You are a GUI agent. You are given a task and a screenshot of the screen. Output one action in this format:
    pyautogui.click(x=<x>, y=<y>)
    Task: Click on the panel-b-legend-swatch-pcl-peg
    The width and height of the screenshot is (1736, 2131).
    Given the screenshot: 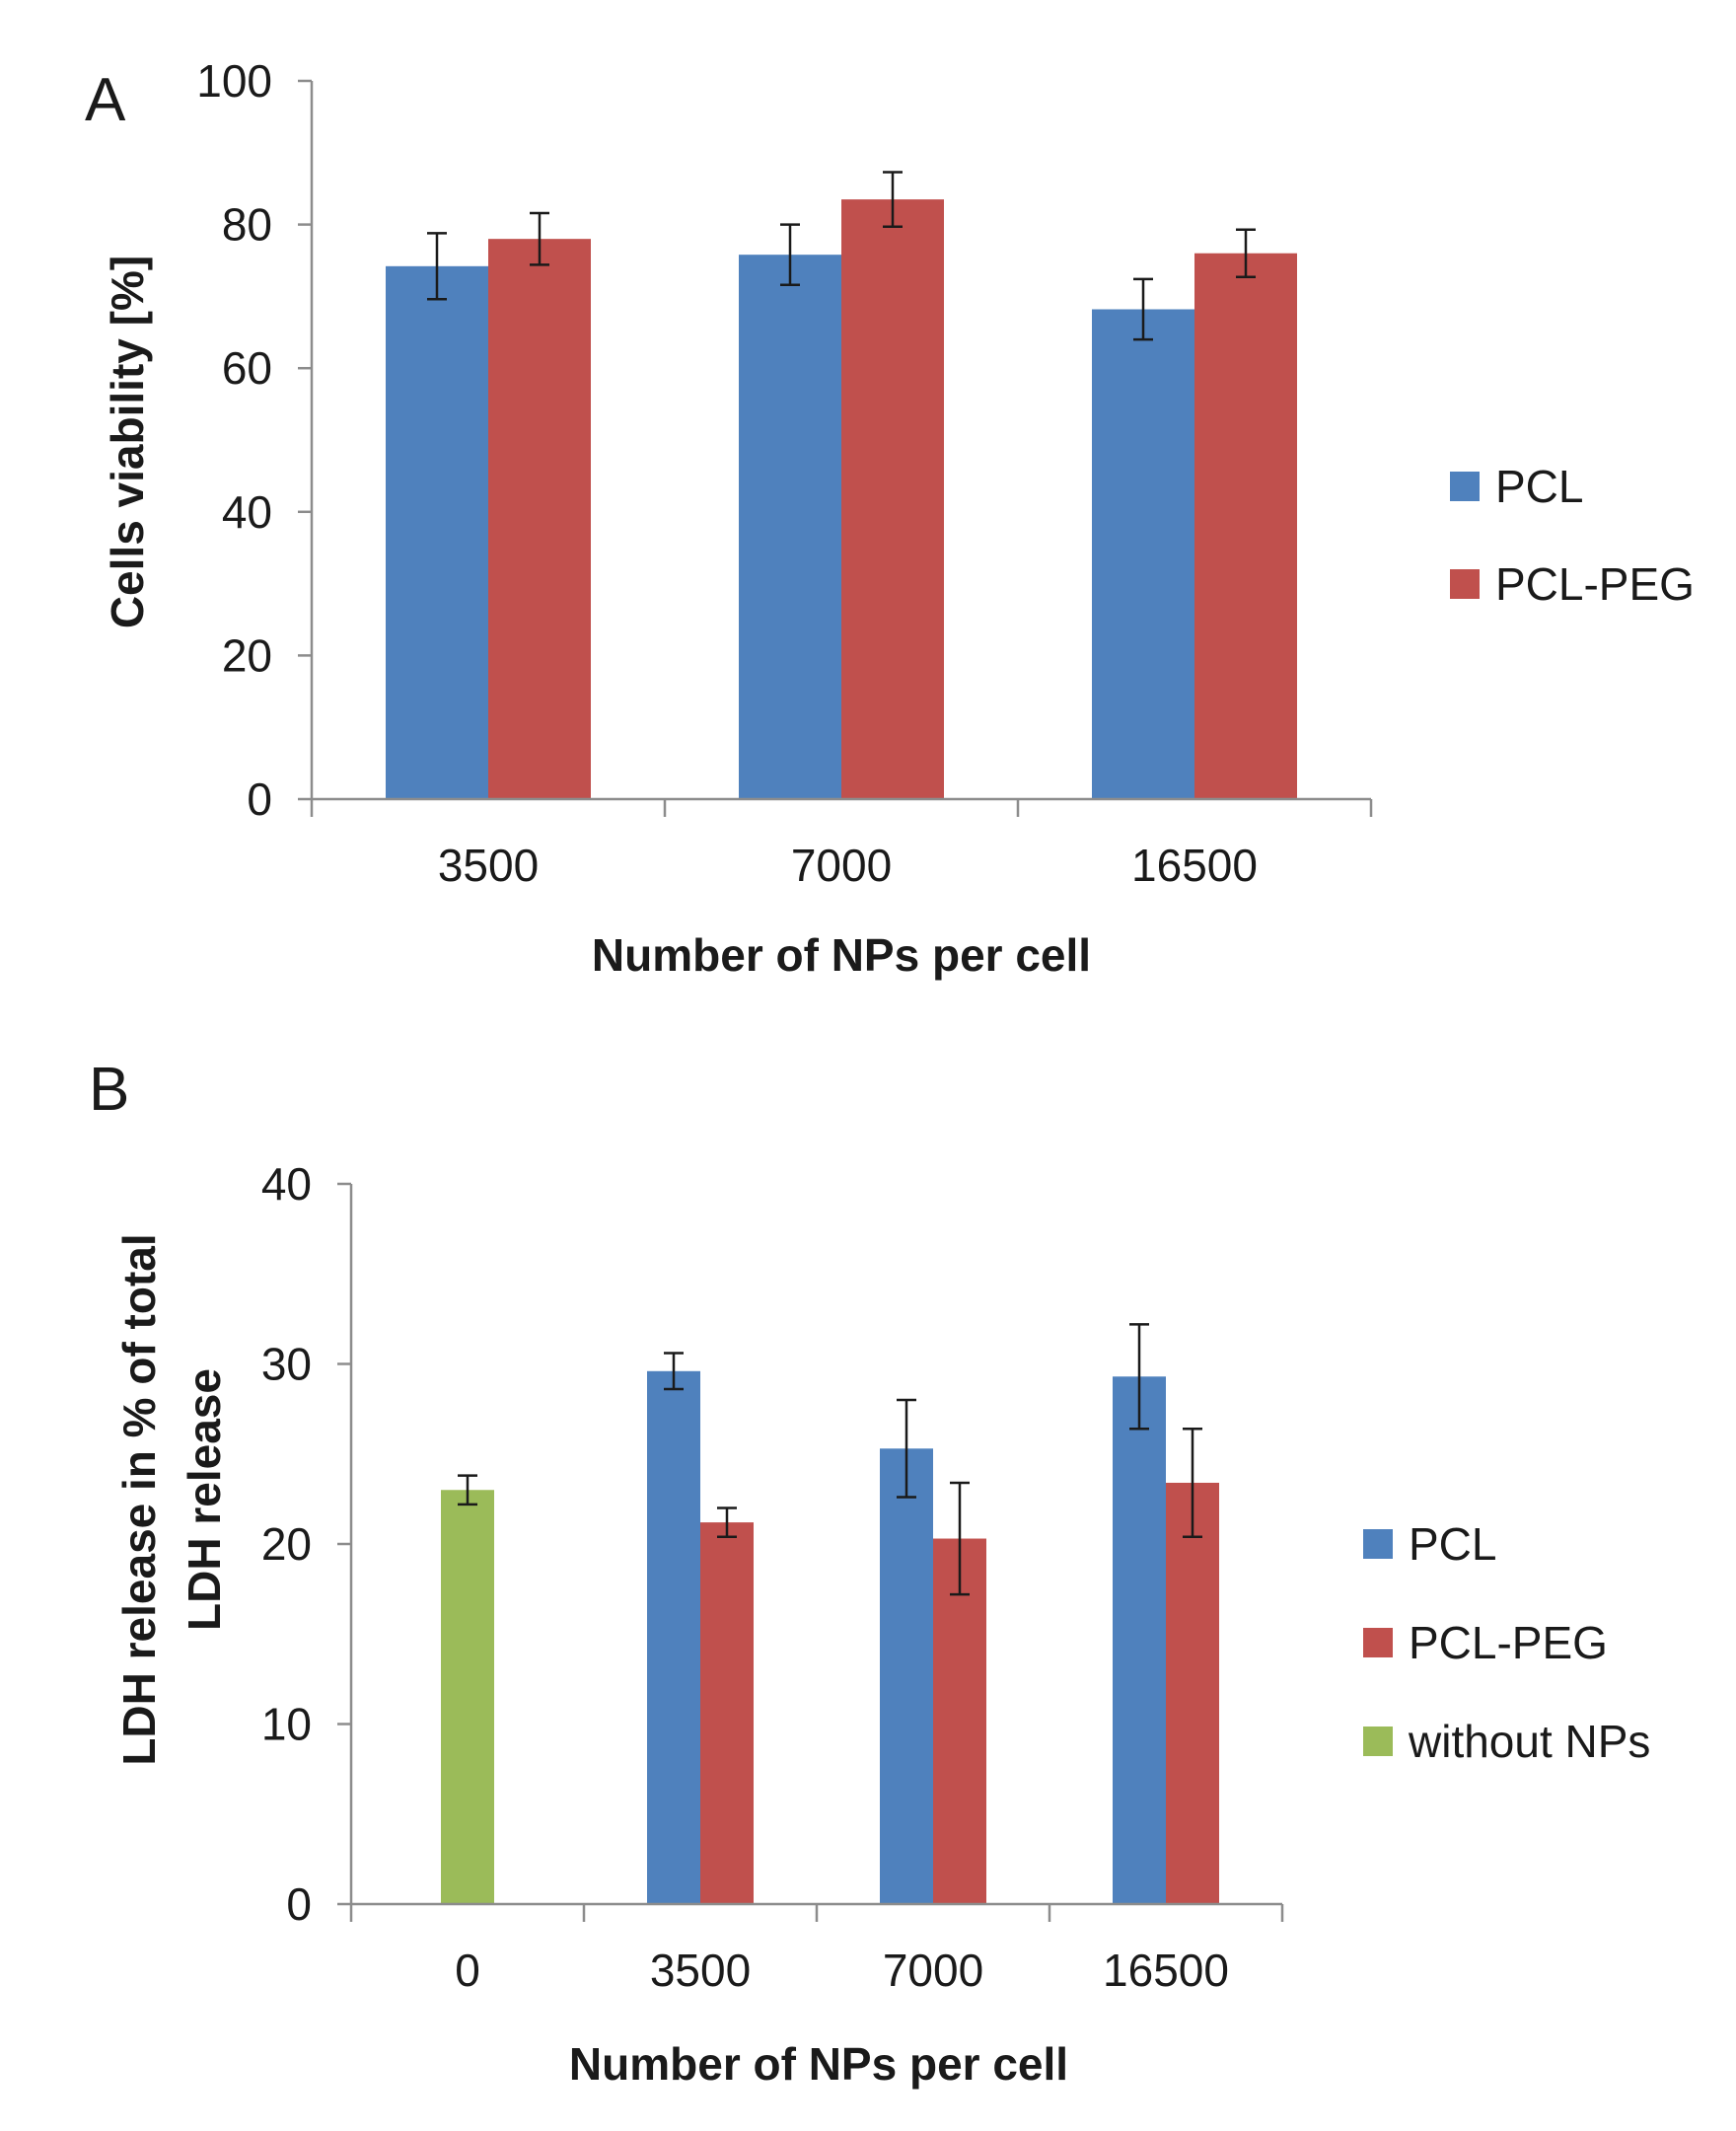 What is the action you would take?
    pyautogui.click(x=1378, y=1642)
    